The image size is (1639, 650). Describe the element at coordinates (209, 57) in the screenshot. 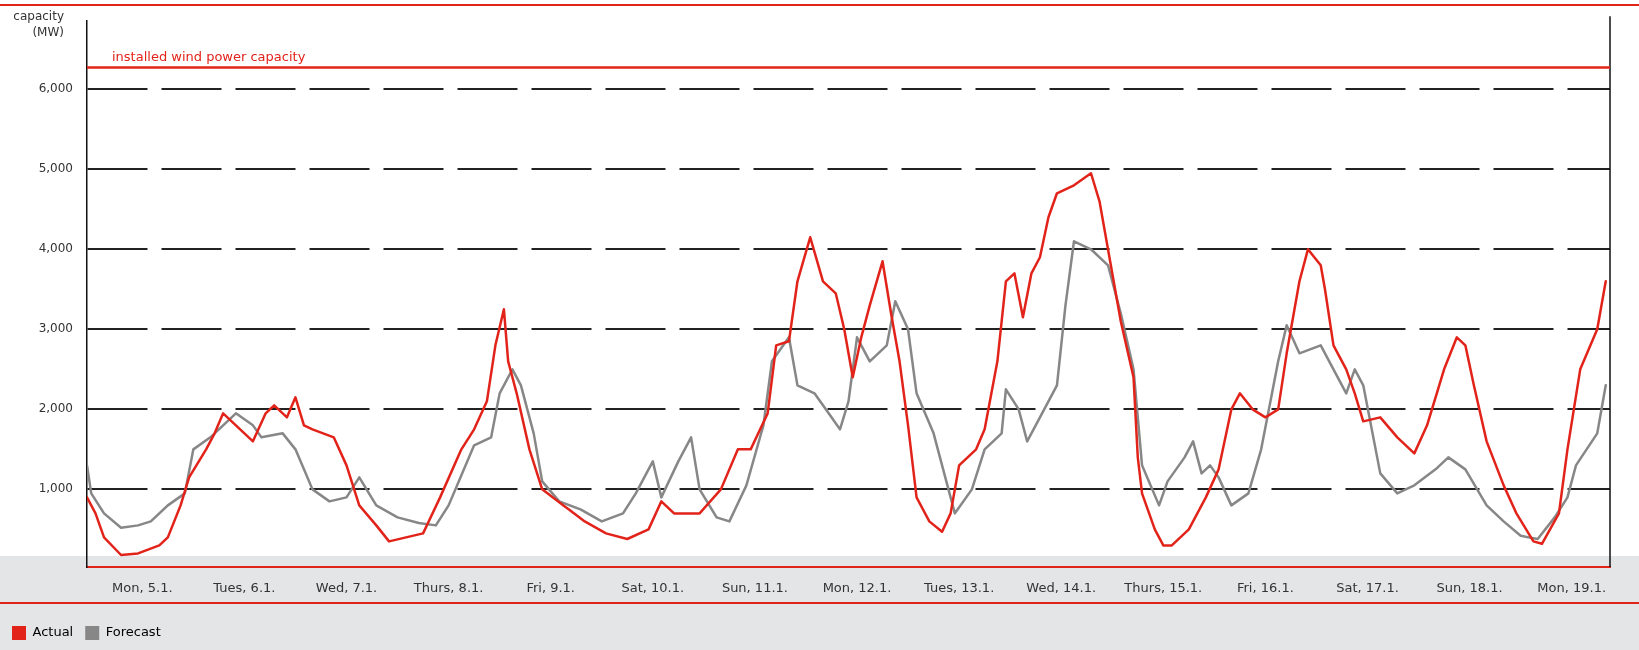

I see `ref-line-label: installed wind power capacity` at that location.